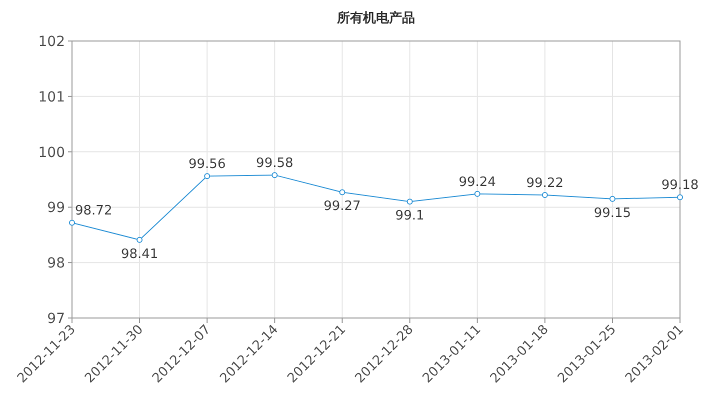 The width and height of the screenshot is (720, 412). I want to click on data-label: 99.1, so click(409, 216).